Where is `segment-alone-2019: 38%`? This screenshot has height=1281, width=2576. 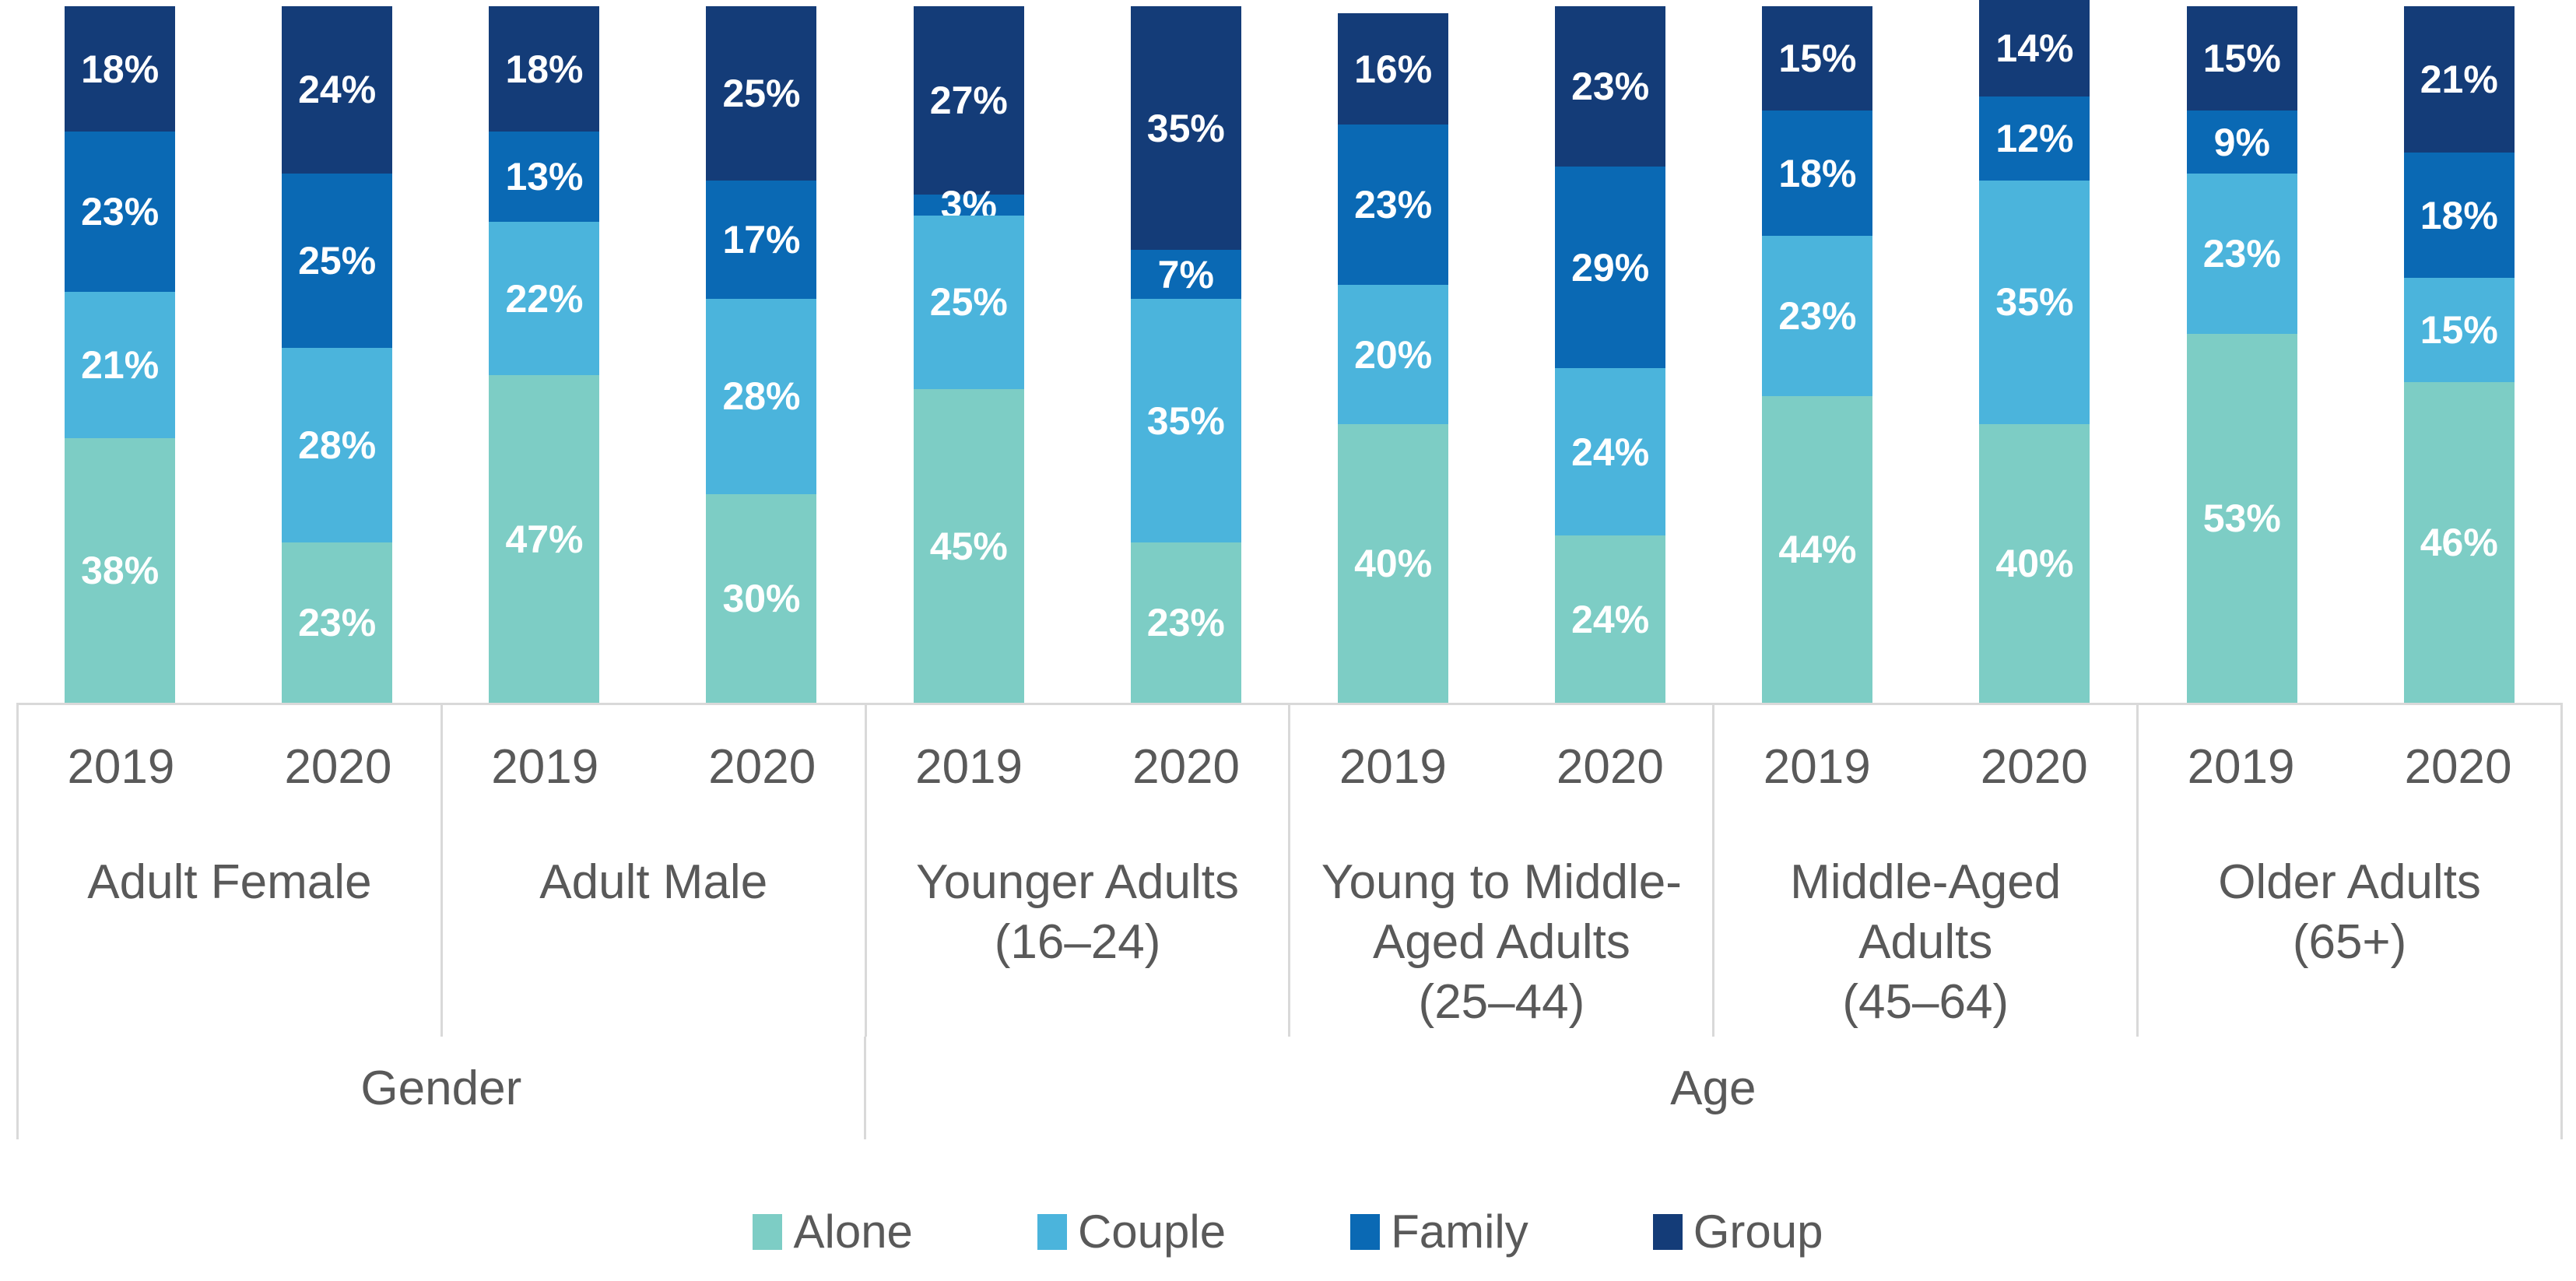 segment-alone-2019: 38% is located at coordinates (121, 570).